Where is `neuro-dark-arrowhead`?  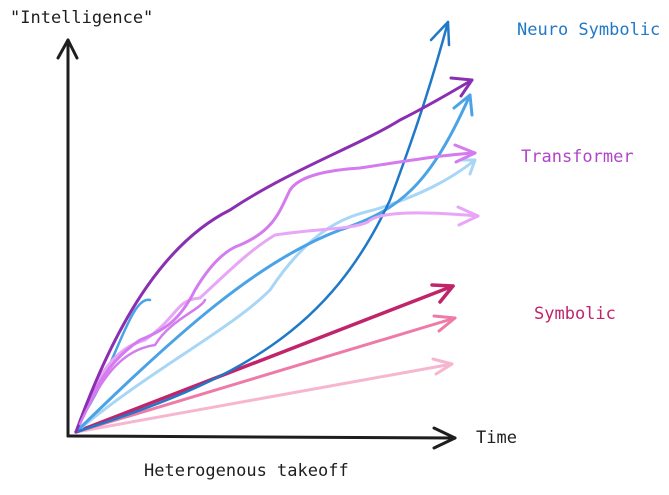 neuro-dark-arrowhead is located at coordinates (440, 33).